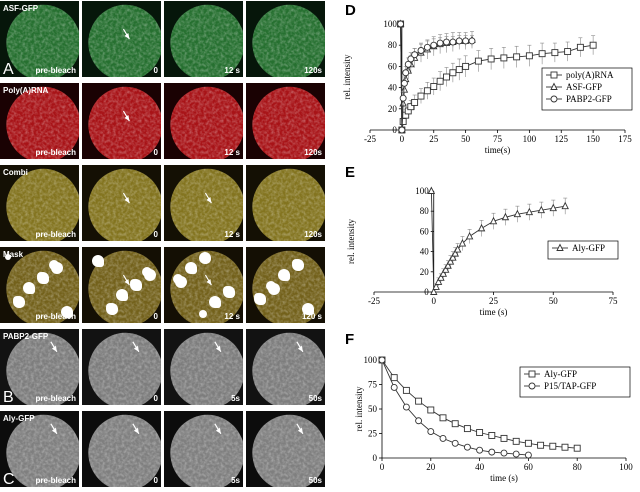  I want to click on panel-letter: F, so click(349, 339).